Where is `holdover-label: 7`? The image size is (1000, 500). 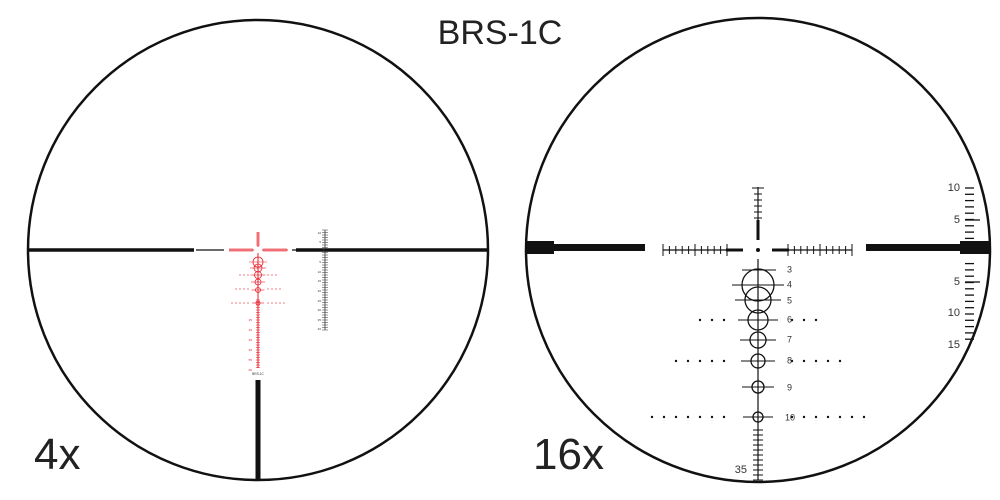
holdover-label: 7 is located at coordinates (789, 339).